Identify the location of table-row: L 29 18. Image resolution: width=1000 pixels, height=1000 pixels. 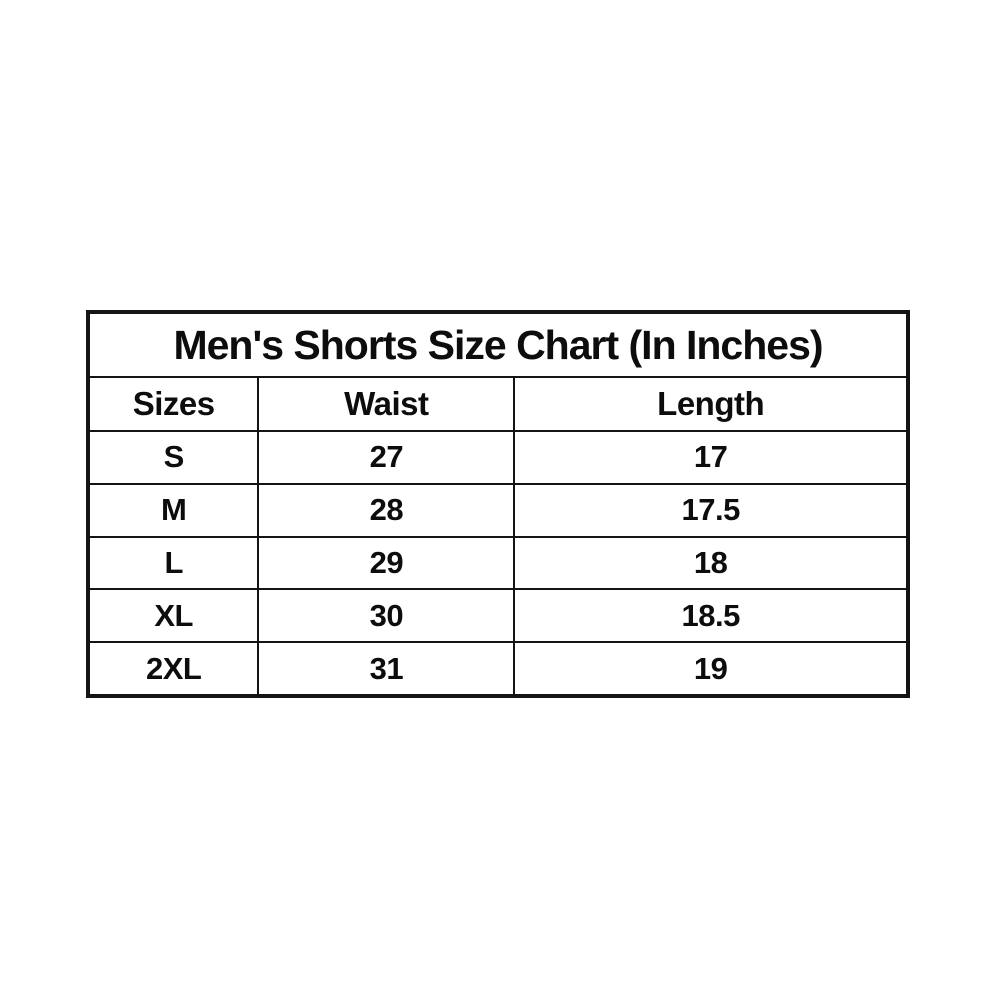
(498, 563).